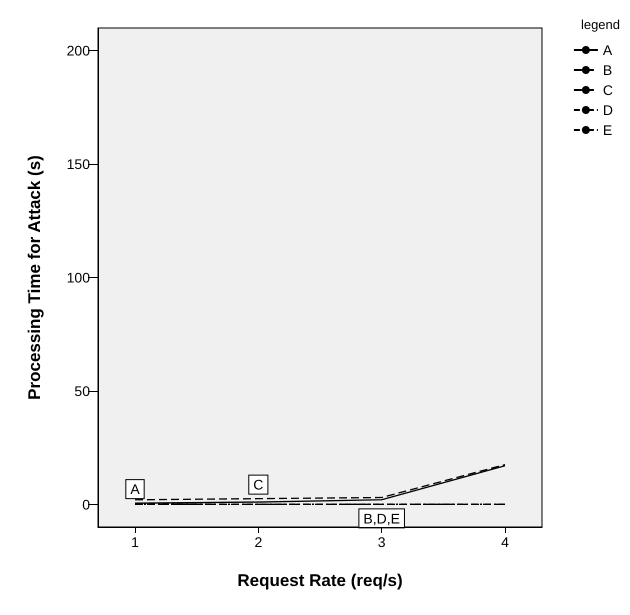  I want to click on annotation: C, so click(258, 484).